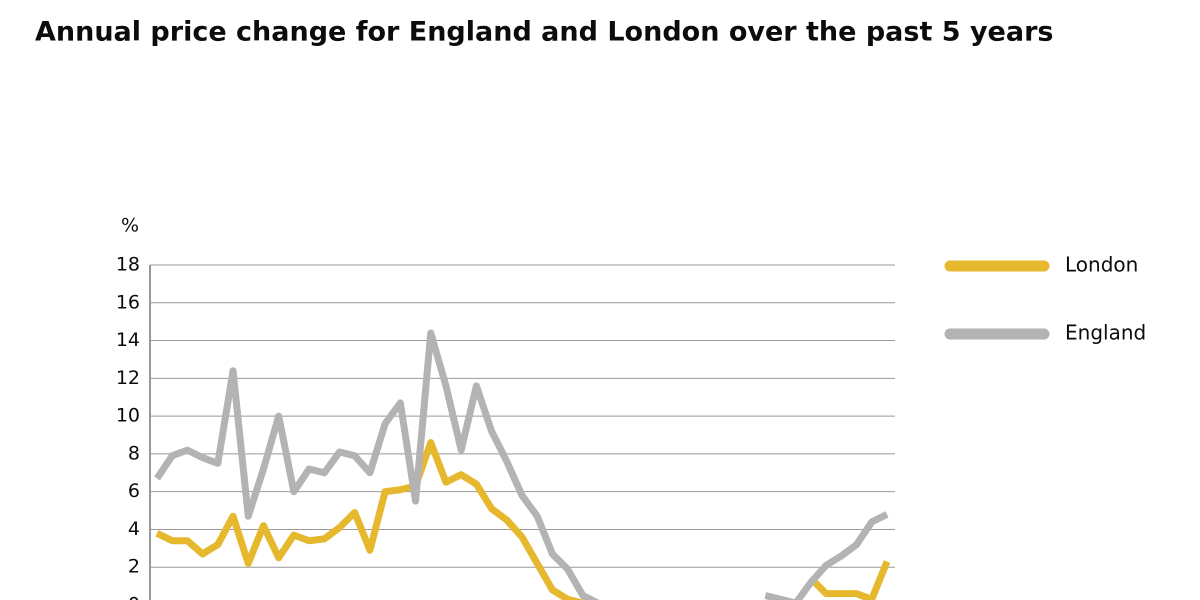 The image size is (1200, 600). What do you see at coordinates (128, 265) in the screenshot?
I see `y-tick-label: 18` at bounding box center [128, 265].